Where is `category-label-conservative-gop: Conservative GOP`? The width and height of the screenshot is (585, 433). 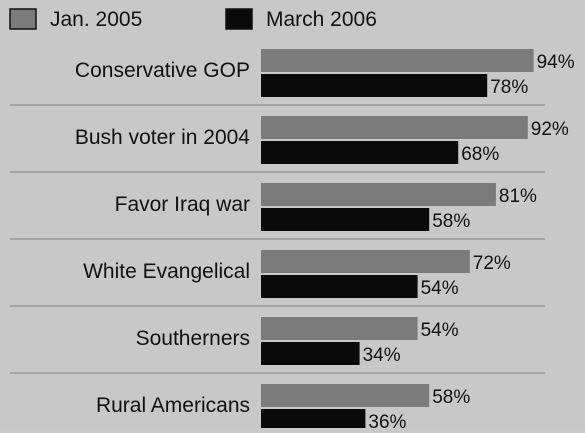
category-label-conservative-gop: Conservative GOP is located at coordinates (162, 70).